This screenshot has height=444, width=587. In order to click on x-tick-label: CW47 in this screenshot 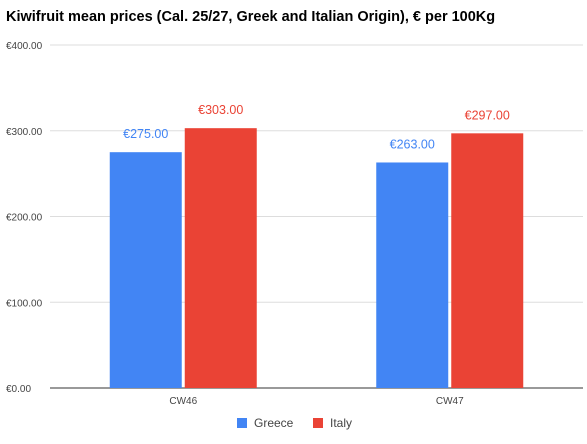, I will do `click(450, 401)`.